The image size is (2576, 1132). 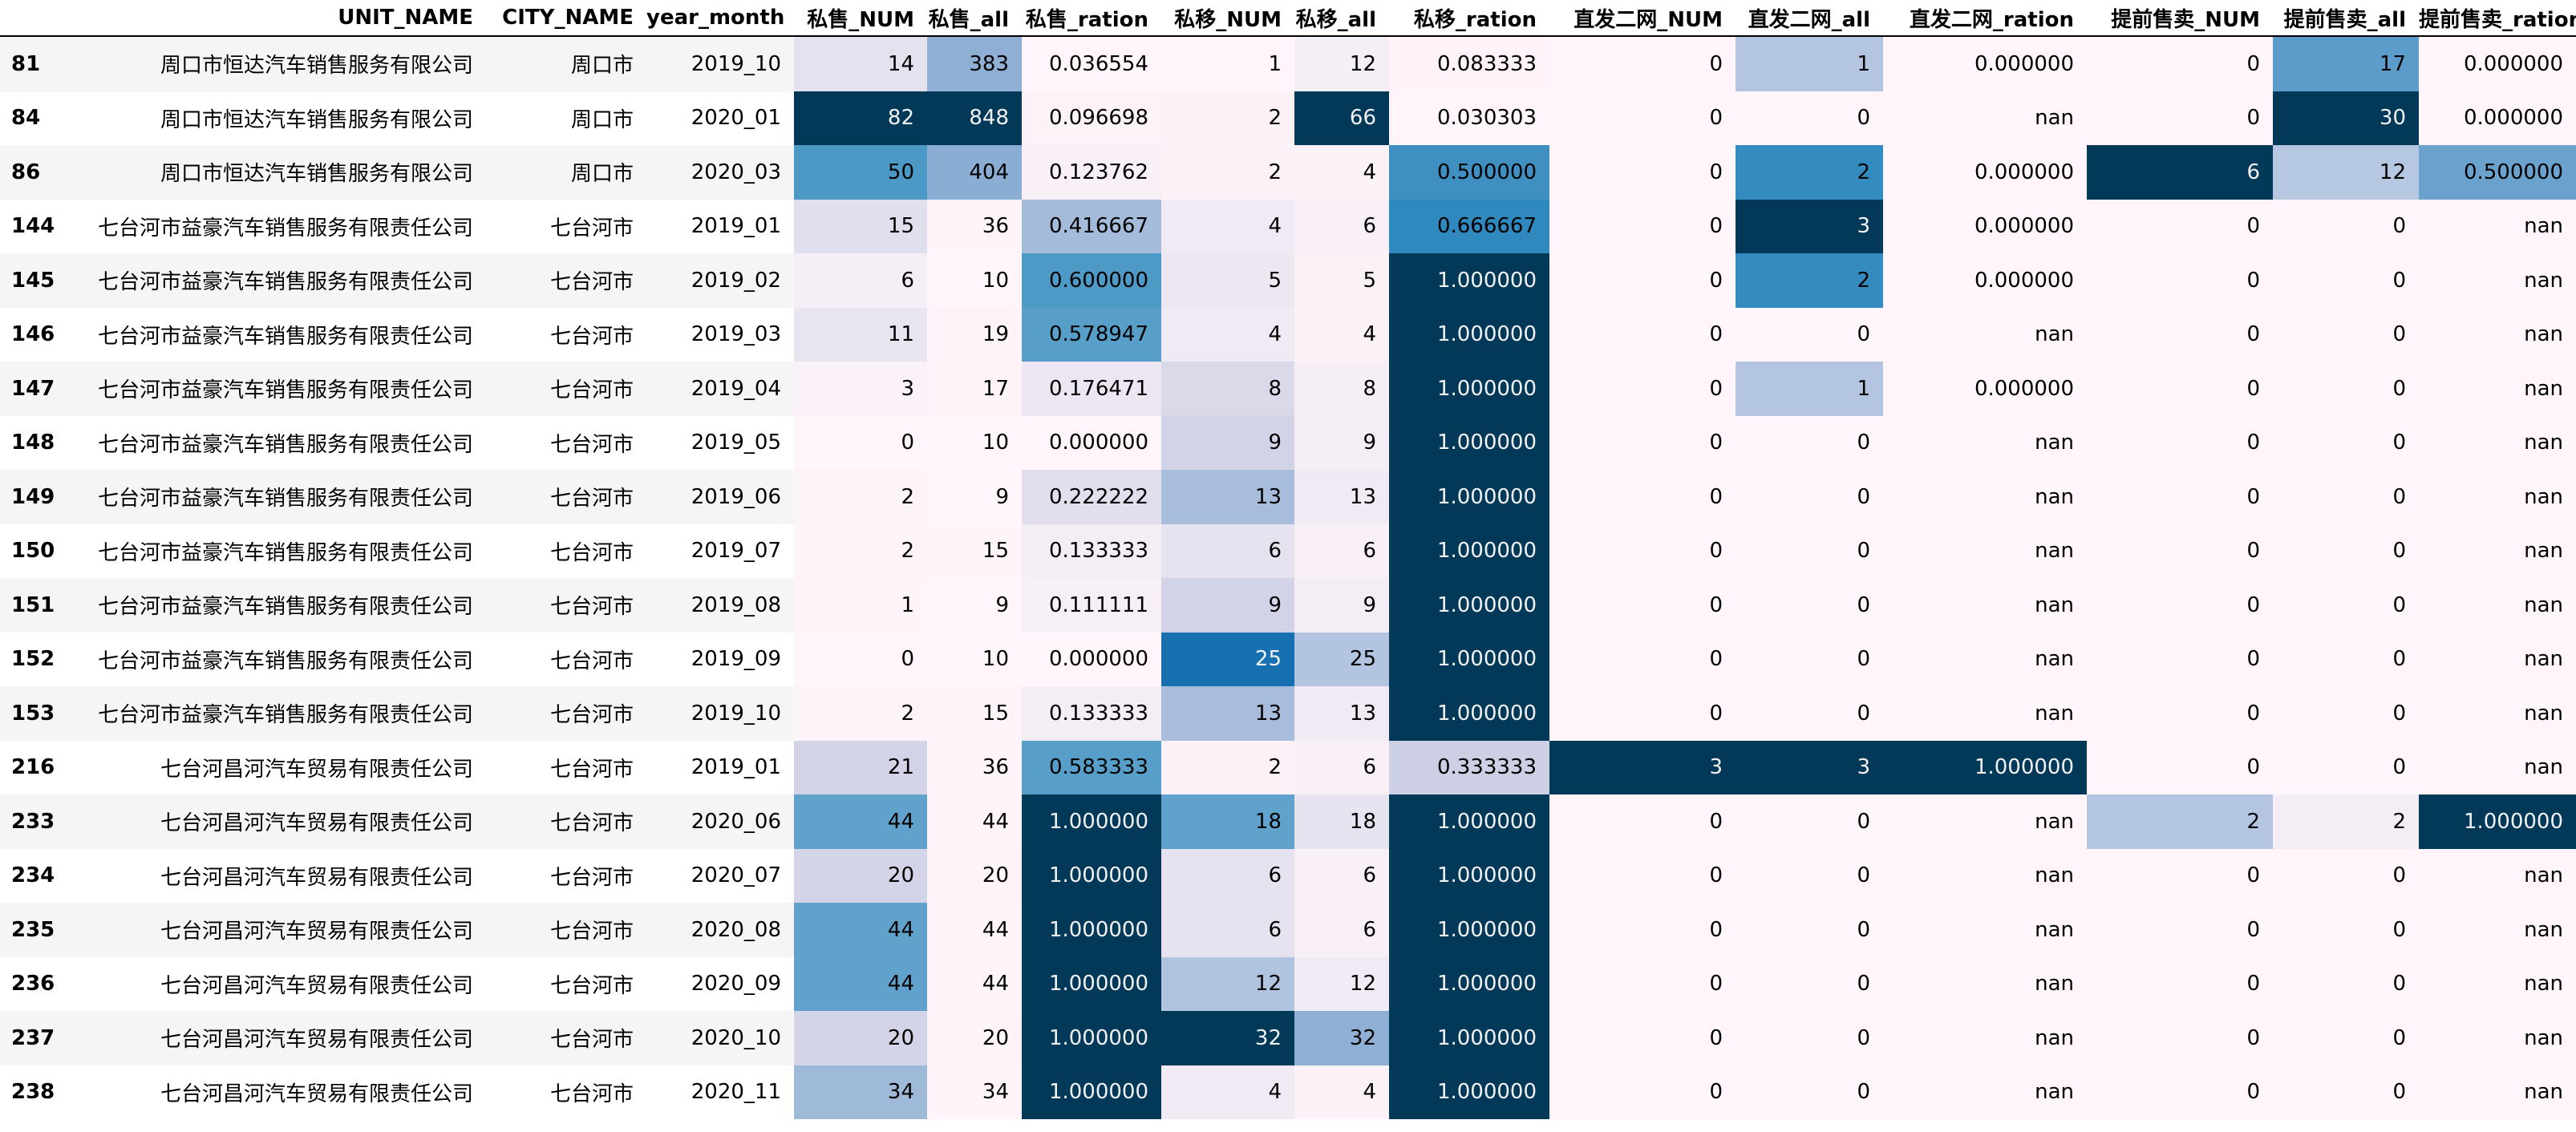 What do you see at coordinates (31, 875) in the screenshot?
I see `row-index: 234` at bounding box center [31, 875].